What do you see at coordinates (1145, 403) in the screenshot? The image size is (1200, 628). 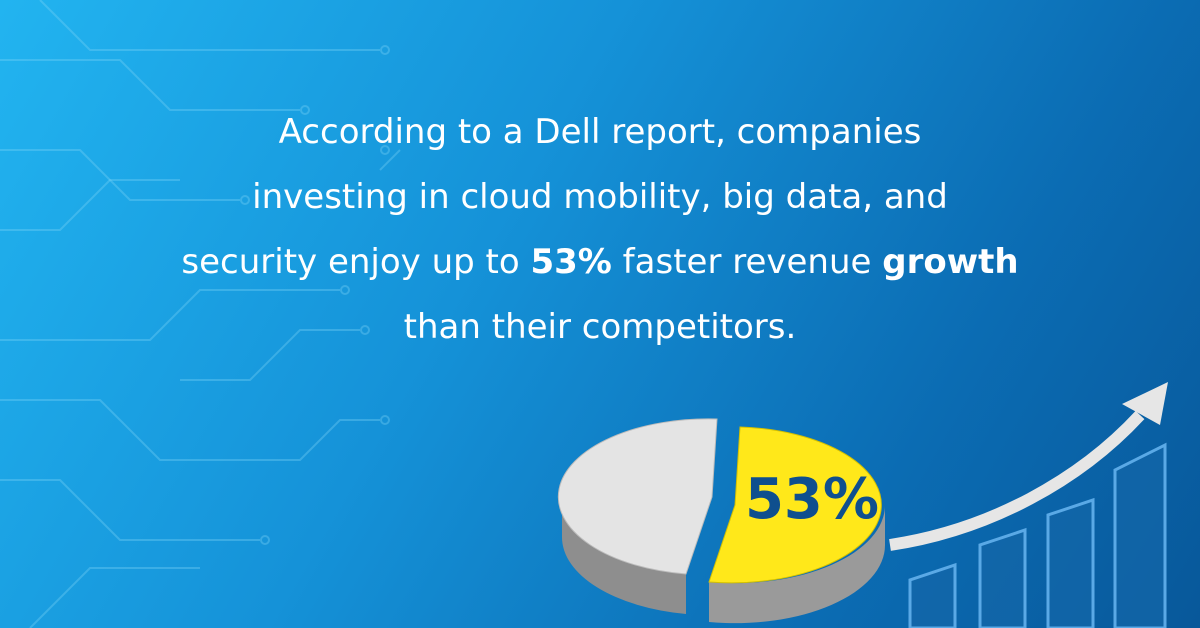 I see `arrow-head` at bounding box center [1145, 403].